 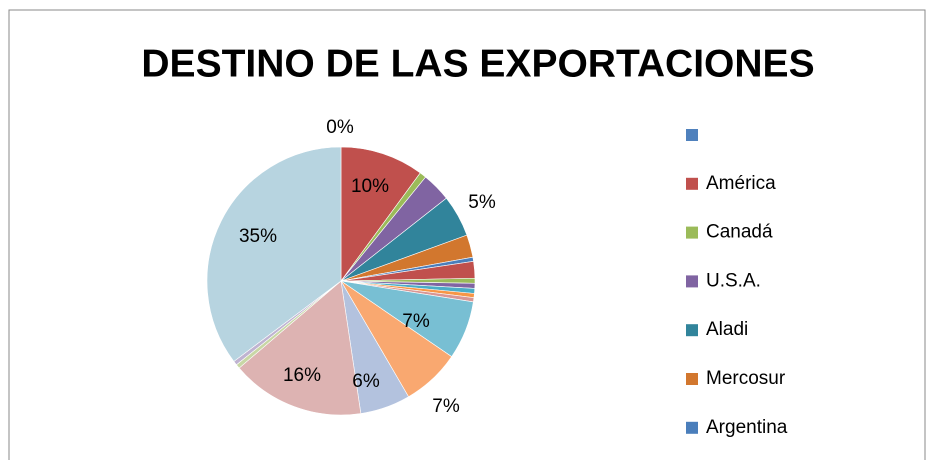 I want to click on legend-label: Canadá, so click(x=739, y=232).